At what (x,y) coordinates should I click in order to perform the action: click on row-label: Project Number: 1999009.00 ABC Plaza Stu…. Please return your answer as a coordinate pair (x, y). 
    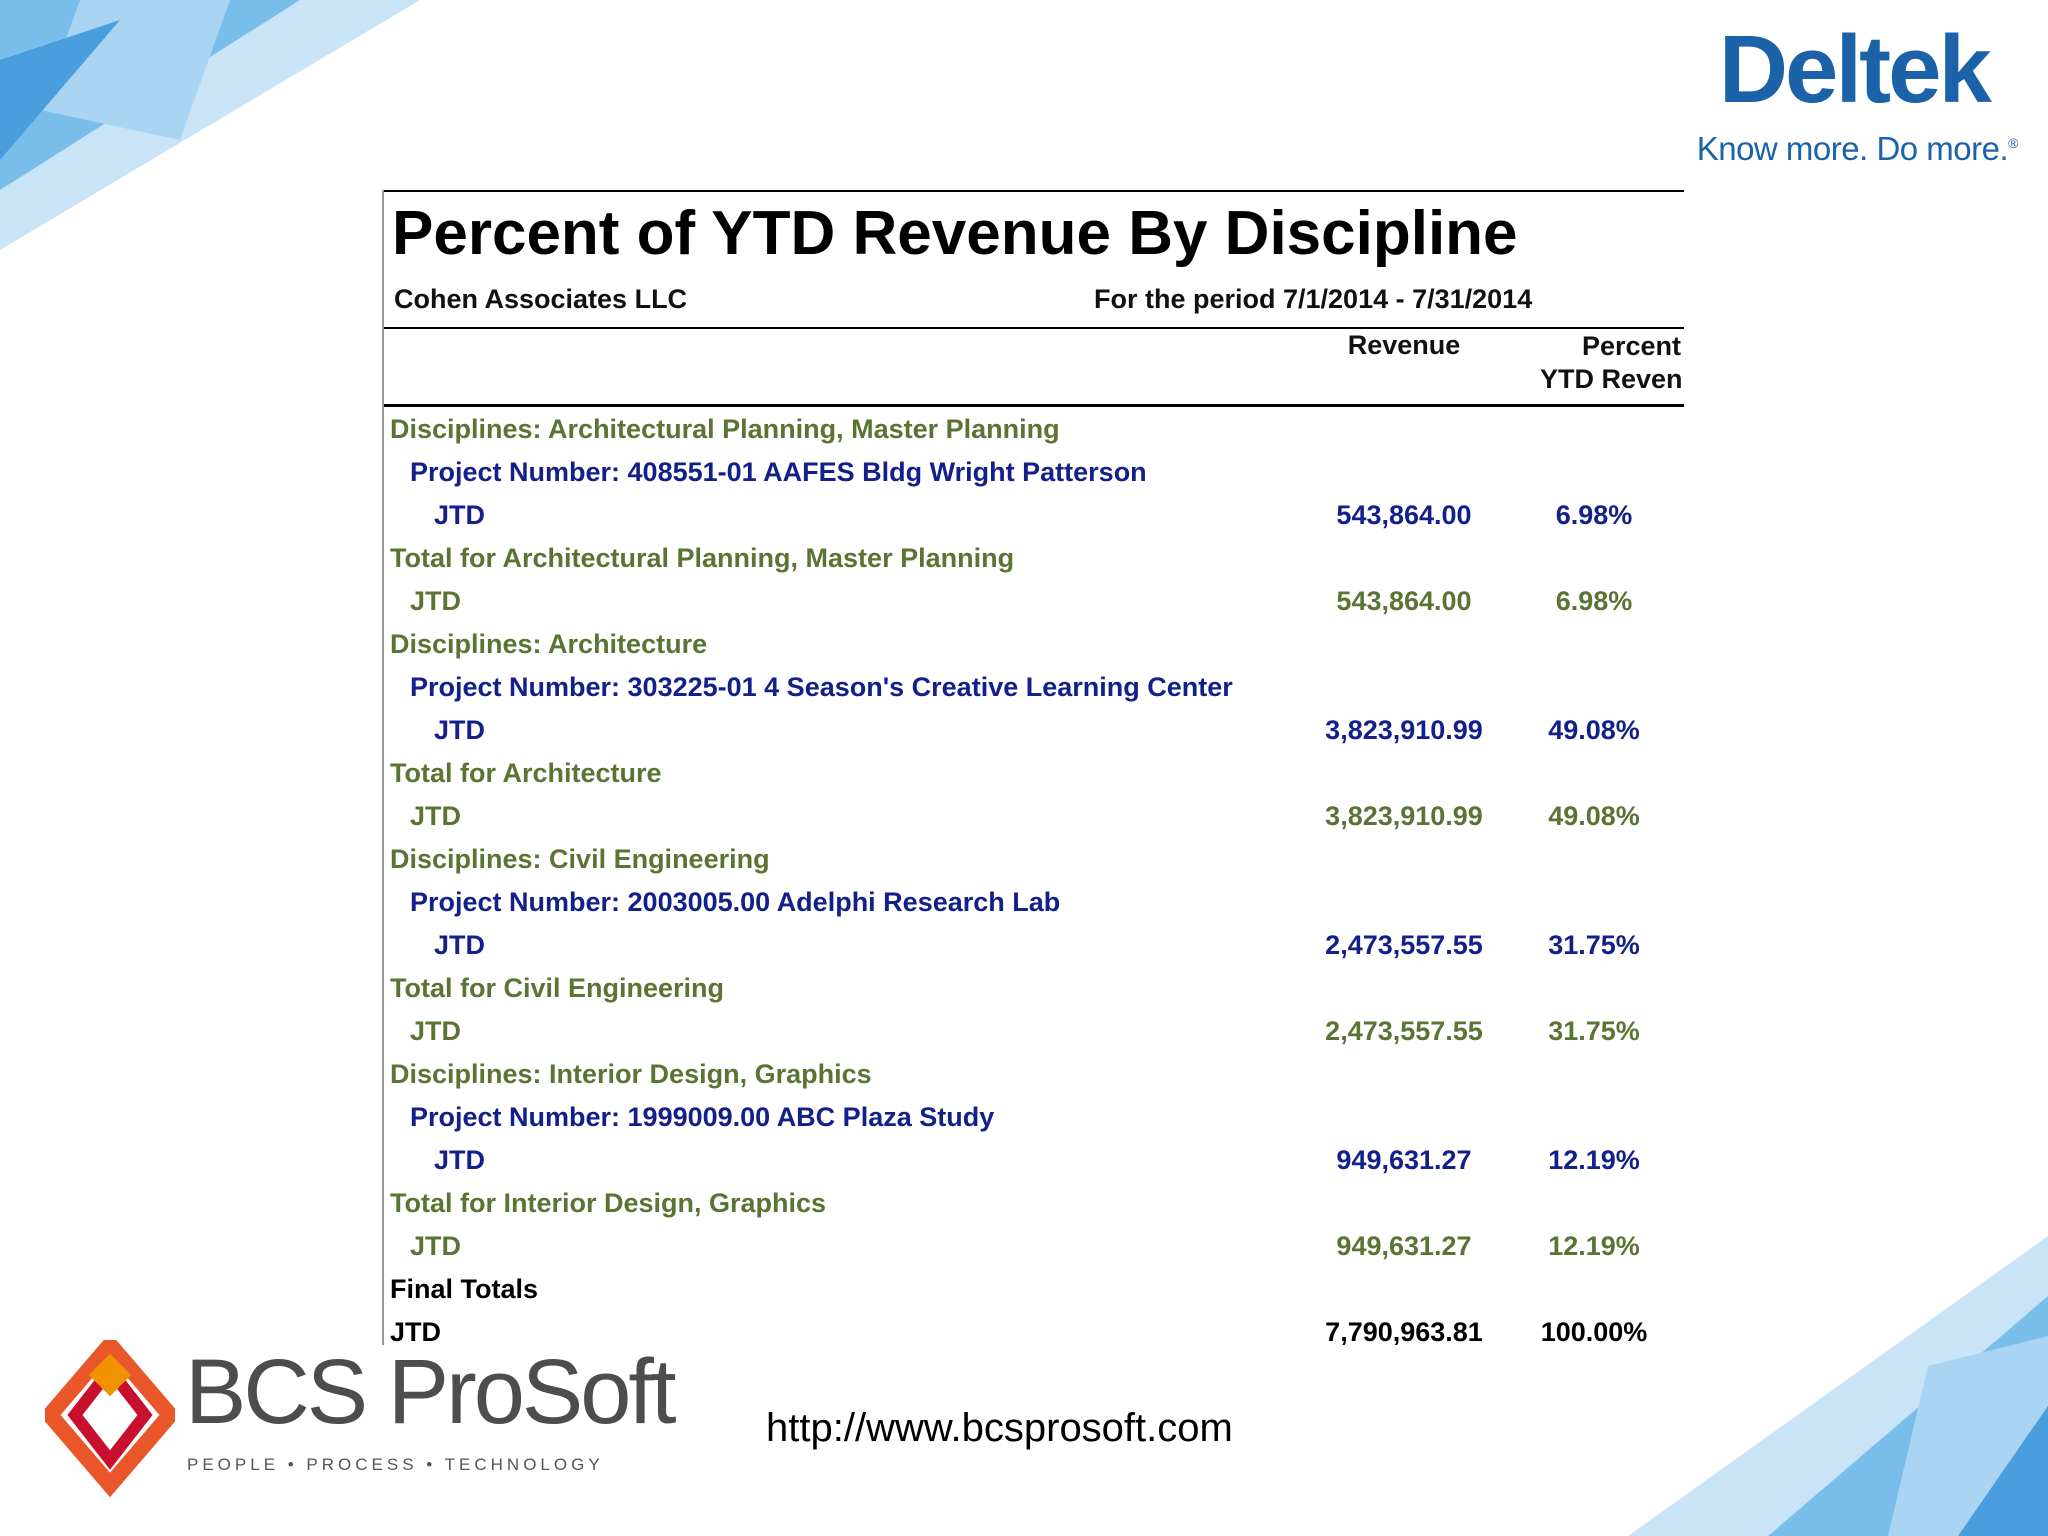
    Looking at the image, I should click on (702, 1117).